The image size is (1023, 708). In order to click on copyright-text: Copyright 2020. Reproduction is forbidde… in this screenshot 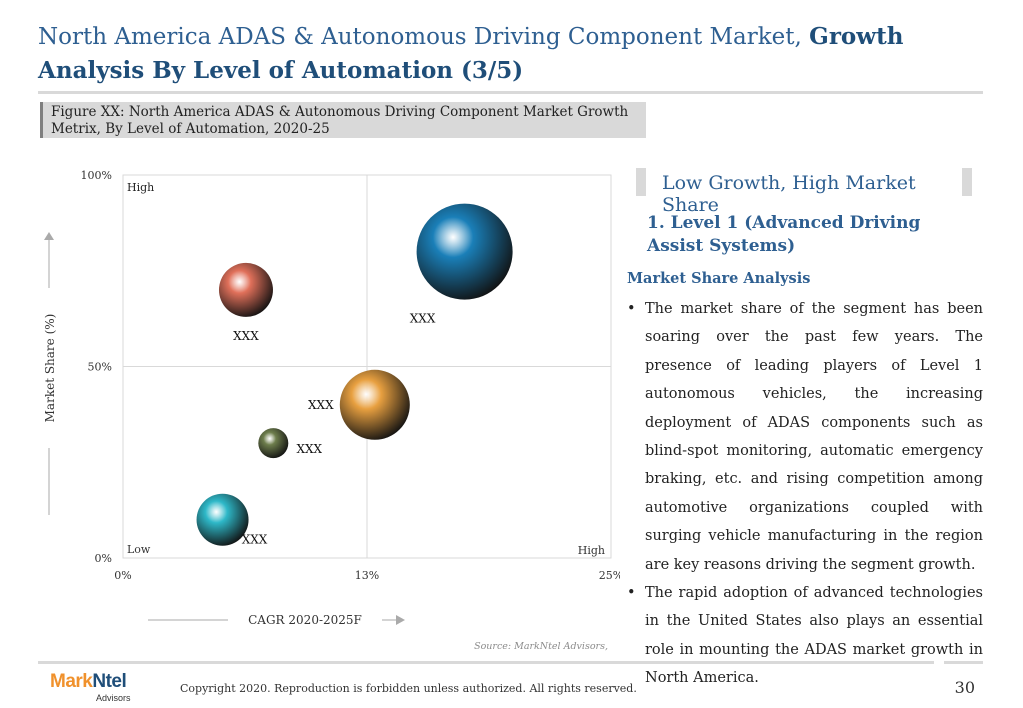, I will do `click(408, 688)`.